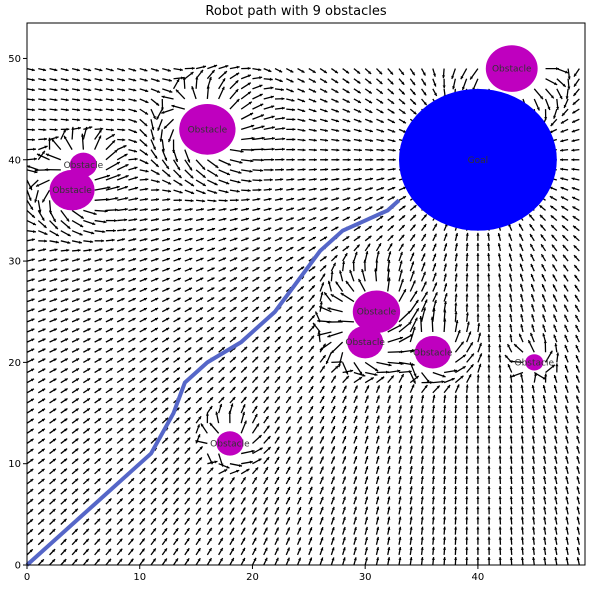 Image resolution: width=592 pixels, height=590 pixels. Describe the element at coordinates (478, 161) in the screenshot. I see `goal-label: Goal` at that location.